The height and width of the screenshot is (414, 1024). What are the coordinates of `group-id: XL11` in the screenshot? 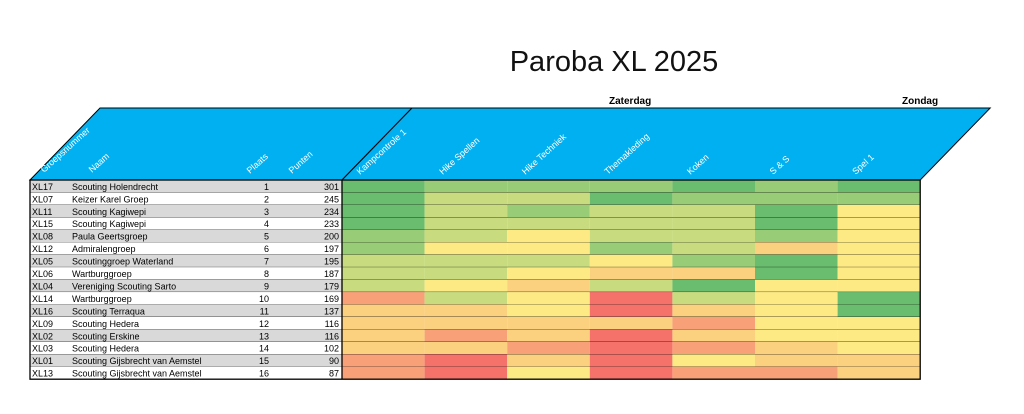 It's located at (42, 212).